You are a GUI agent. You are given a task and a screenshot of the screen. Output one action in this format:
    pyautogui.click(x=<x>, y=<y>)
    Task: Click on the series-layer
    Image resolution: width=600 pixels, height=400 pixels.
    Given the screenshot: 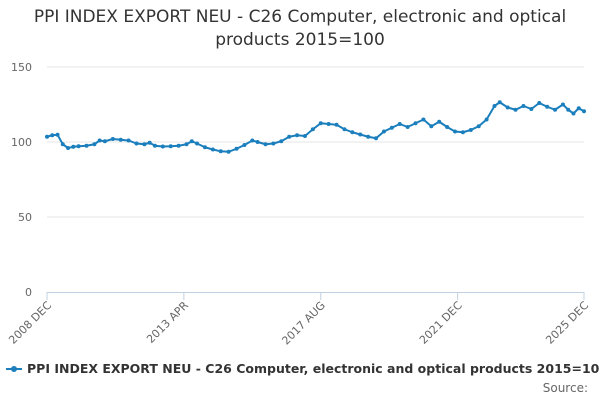 What is the action you would take?
    pyautogui.click(x=315, y=127)
    